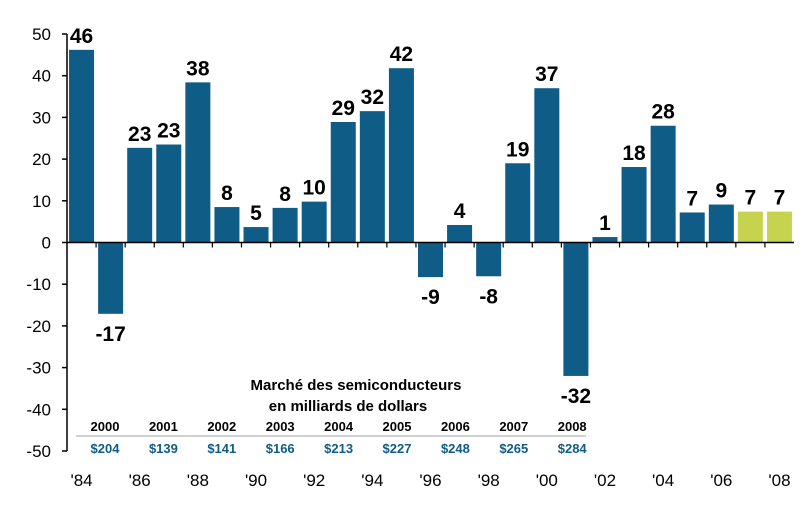 Image resolution: width=812 pixels, height=516 pixels. I want to click on y-tick-label: -50, so click(38, 451).